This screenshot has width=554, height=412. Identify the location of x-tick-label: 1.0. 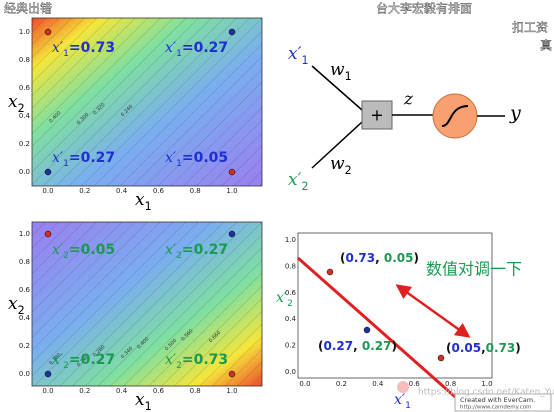
(231, 191).